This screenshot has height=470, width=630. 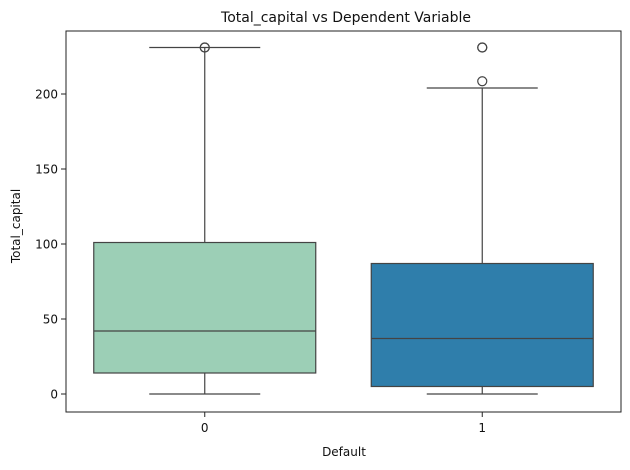 I want to click on y-tick-label: 200, so click(x=46, y=95).